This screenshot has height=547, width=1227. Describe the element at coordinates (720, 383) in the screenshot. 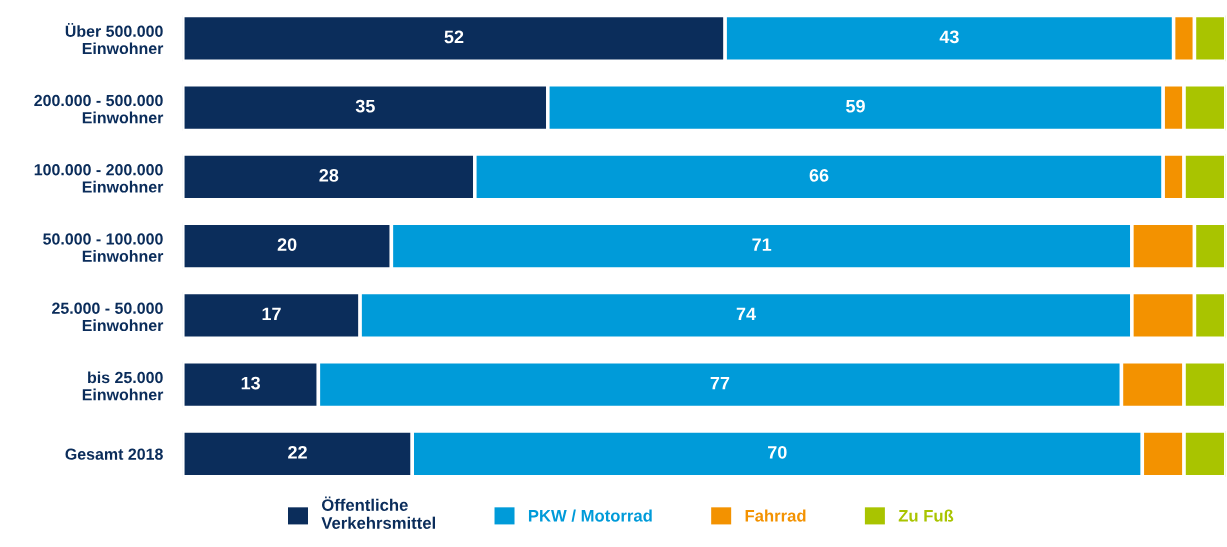

I see `data-label: 77` at that location.